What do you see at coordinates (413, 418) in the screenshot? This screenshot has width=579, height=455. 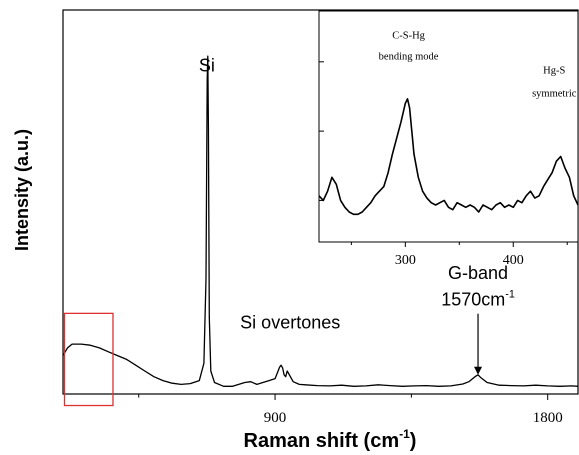 I see `main-x-tick-labels: 900 1800` at bounding box center [413, 418].